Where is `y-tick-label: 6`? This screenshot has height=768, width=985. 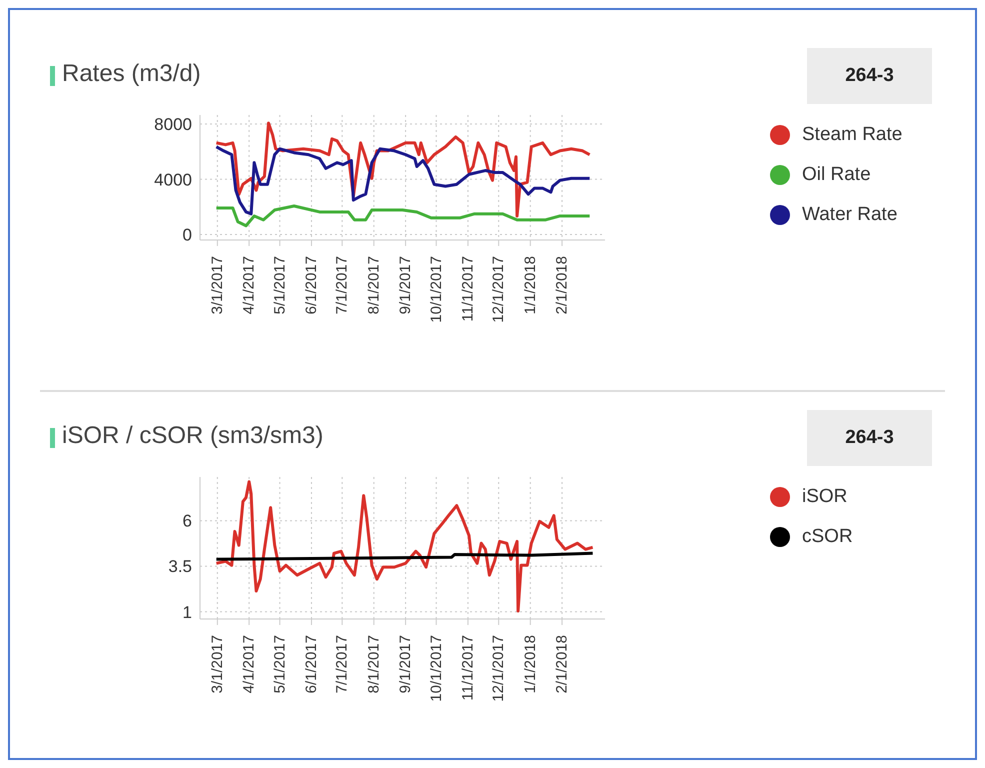 y-tick-label: 6 is located at coordinates (187, 521).